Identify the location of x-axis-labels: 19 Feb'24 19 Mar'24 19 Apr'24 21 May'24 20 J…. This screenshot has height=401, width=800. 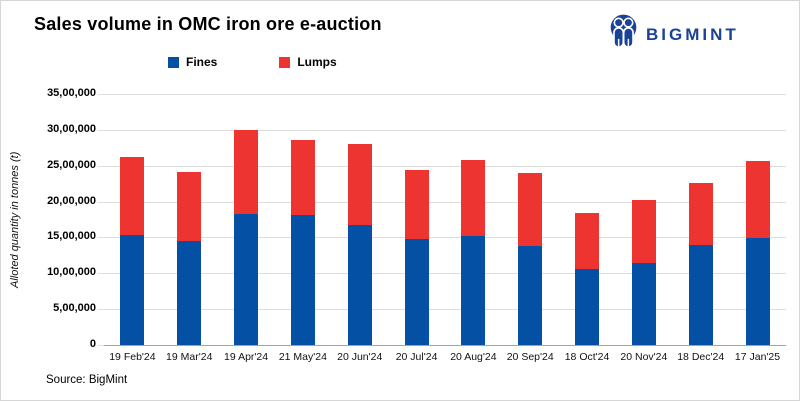
(445, 357).